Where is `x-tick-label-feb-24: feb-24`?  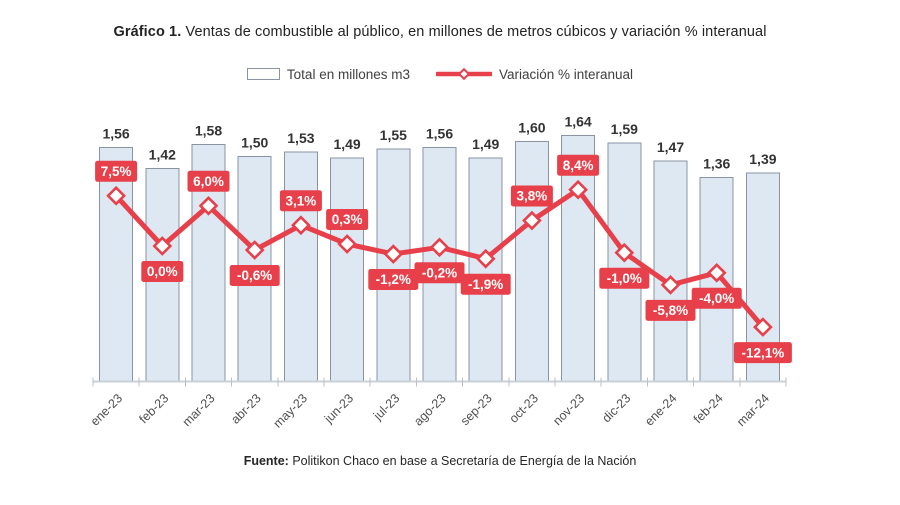 x-tick-label-feb-24: feb-24 is located at coordinates (708, 408).